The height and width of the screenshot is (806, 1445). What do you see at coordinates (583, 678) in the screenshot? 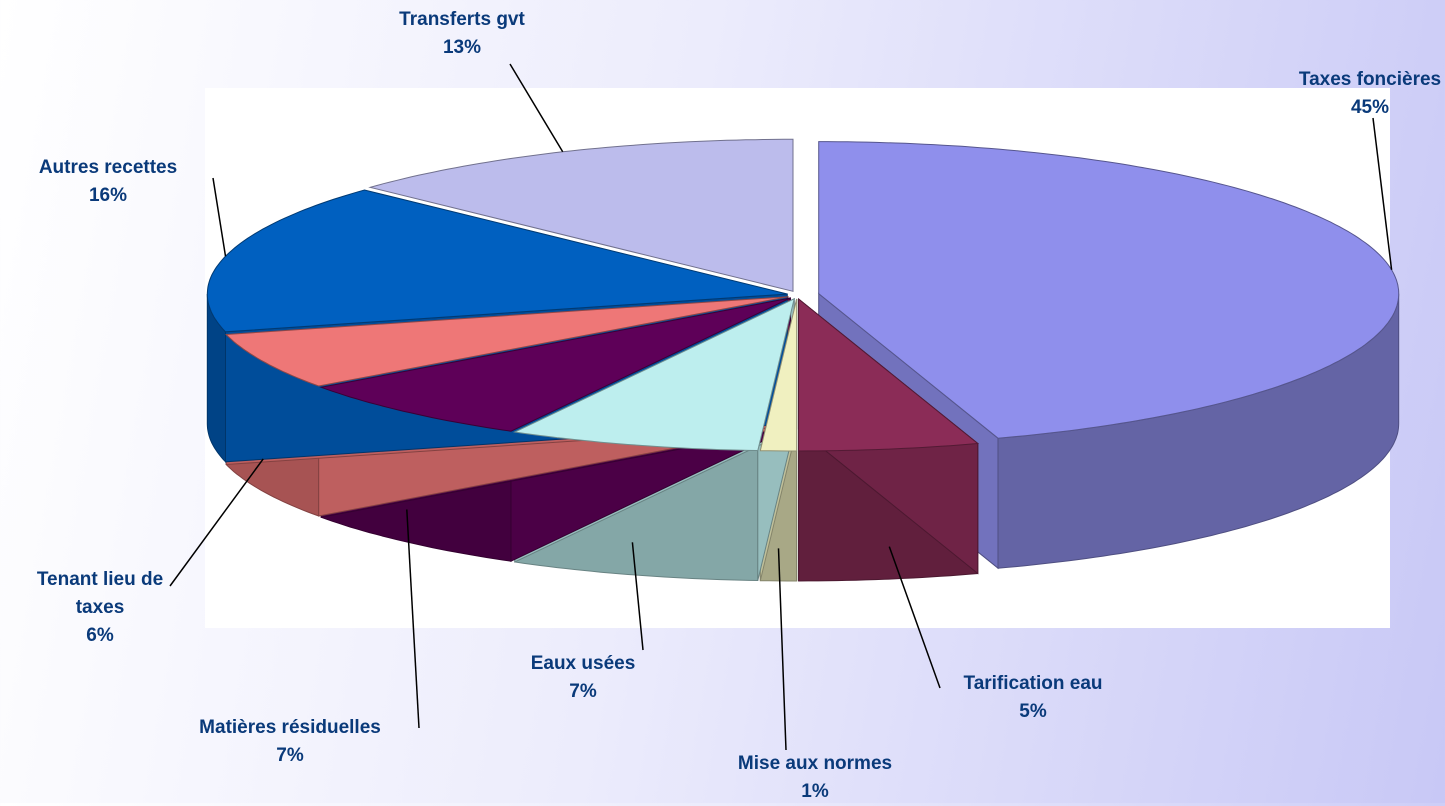
I see `data-label: Eaux usées 7%` at bounding box center [583, 678].